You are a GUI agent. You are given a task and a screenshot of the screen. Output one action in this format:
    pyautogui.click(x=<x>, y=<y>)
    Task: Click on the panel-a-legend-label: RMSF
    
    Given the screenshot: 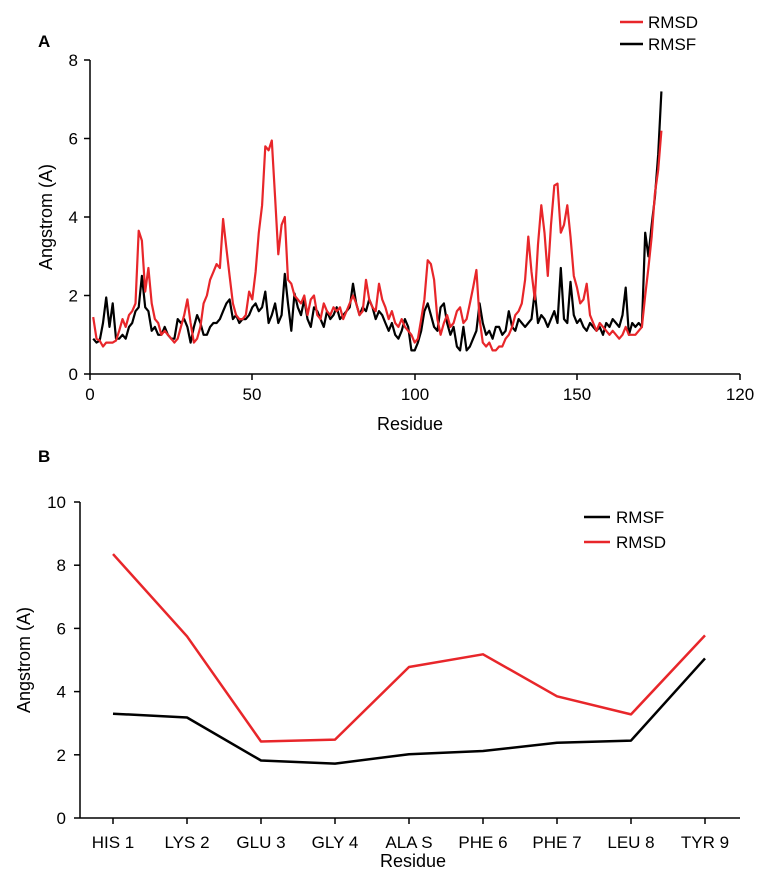 What is the action you would take?
    pyautogui.click(x=672, y=44)
    